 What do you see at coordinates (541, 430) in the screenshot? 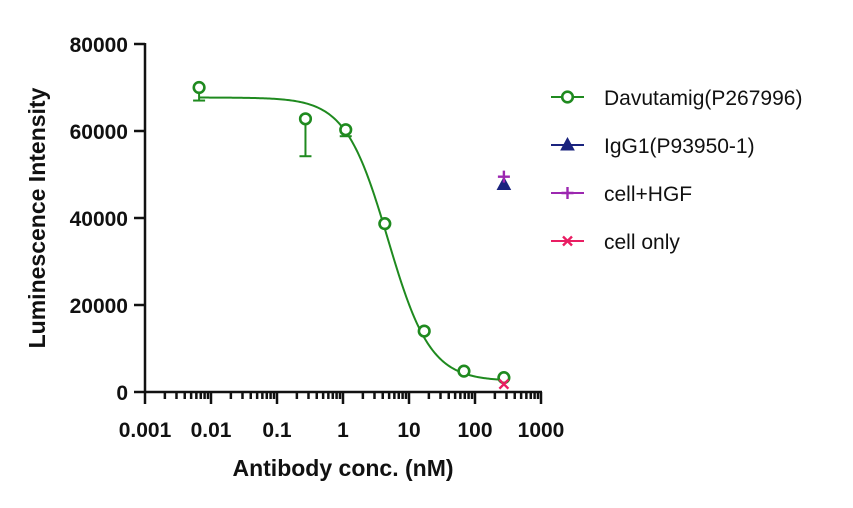
I see `x-tick-label: 1000` at bounding box center [541, 430].